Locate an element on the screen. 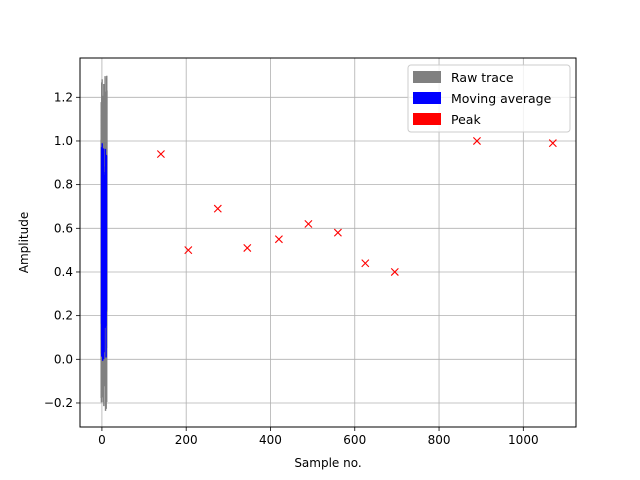 The image size is (640, 480). legend-box is located at coordinates (489, 98).